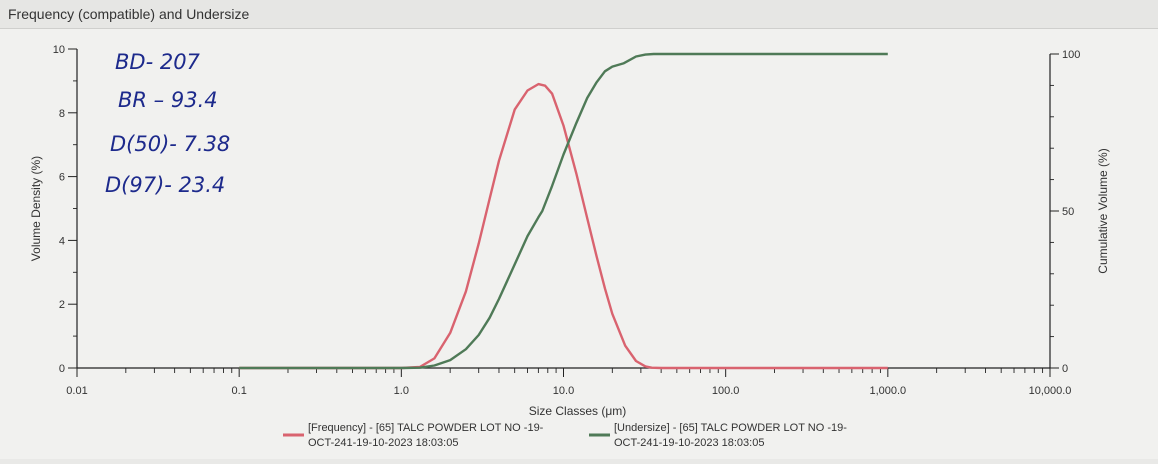  What do you see at coordinates (401, 391) in the screenshot?
I see `x-tick-label: 1.0` at bounding box center [401, 391].